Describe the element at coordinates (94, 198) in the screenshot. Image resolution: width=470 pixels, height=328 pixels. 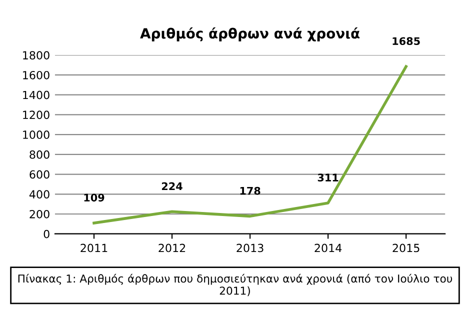
I see `data-label: 109` at that location.